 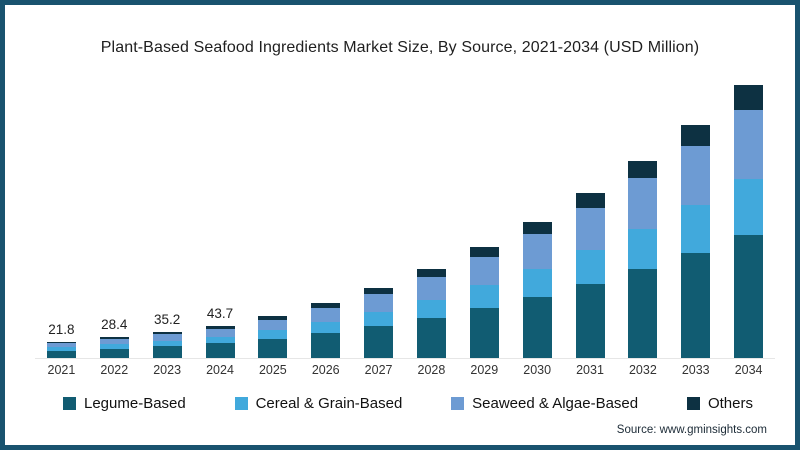 What do you see at coordinates (555, 403) in the screenshot?
I see `legend-label-seaweed-algae-based: Seaweed & Algae-Based` at bounding box center [555, 403].